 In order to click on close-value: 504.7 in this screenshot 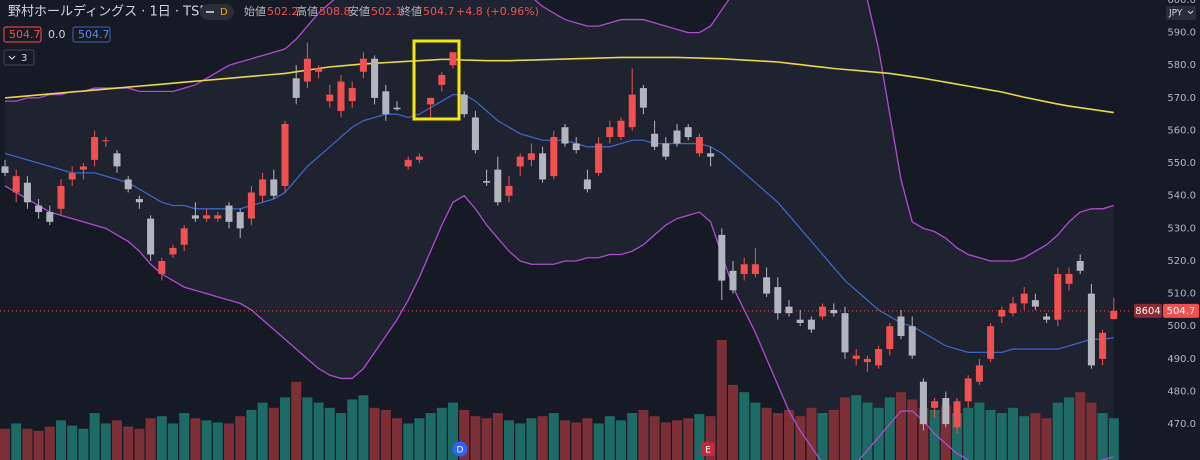, I will do `click(439, 11)`.